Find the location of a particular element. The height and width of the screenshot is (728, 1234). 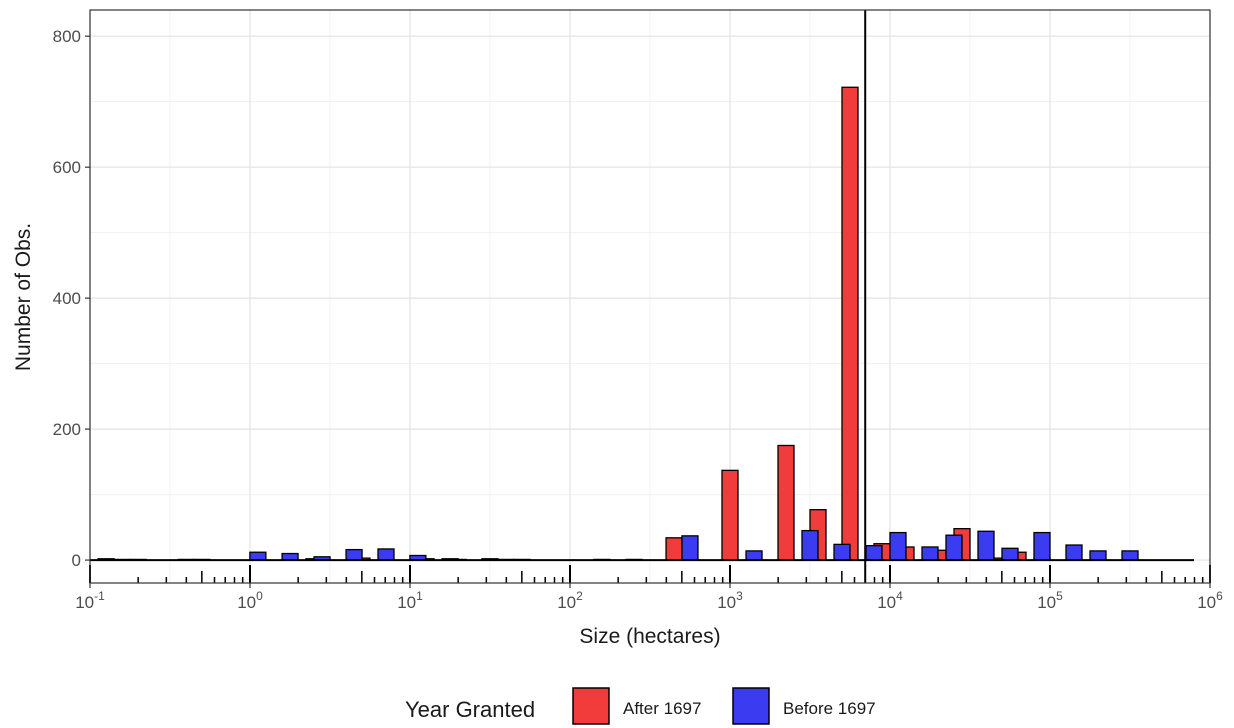

x-tick-label: 10⁶ is located at coordinates (1210, 600).